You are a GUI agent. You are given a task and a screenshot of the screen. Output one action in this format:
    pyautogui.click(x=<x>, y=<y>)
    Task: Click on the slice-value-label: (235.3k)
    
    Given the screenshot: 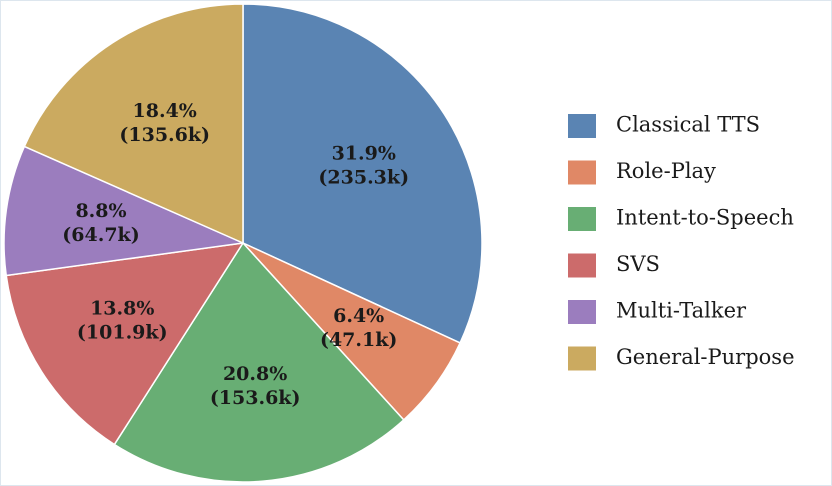 What is the action you would take?
    pyautogui.click(x=363, y=178)
    